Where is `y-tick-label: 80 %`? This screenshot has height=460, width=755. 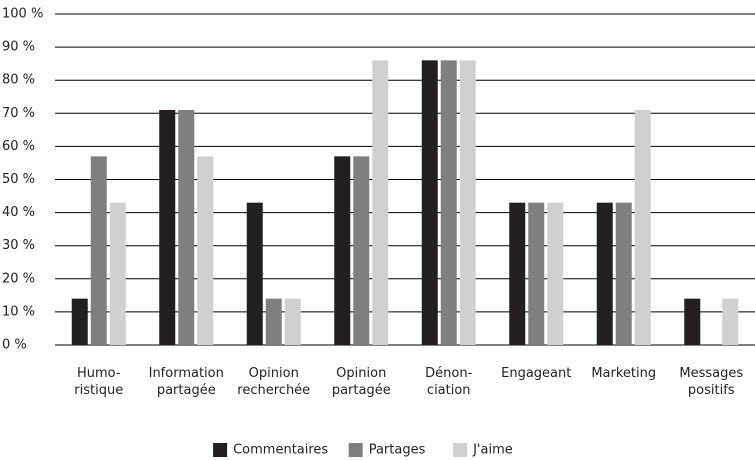 y-tick-label: 80 % is located at coordinates (18, 80).